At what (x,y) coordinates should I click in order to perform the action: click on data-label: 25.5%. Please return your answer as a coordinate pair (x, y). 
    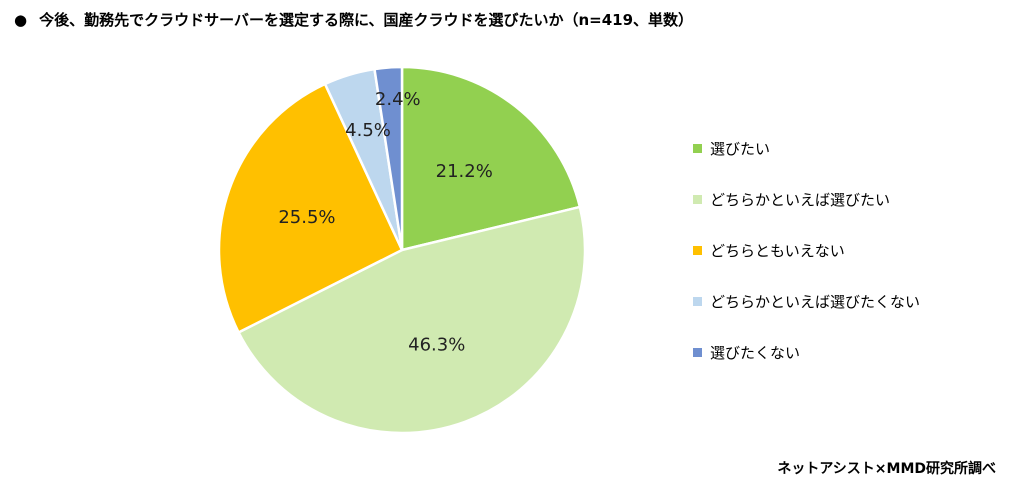
    Looking at the image, I should click on (306, 217).